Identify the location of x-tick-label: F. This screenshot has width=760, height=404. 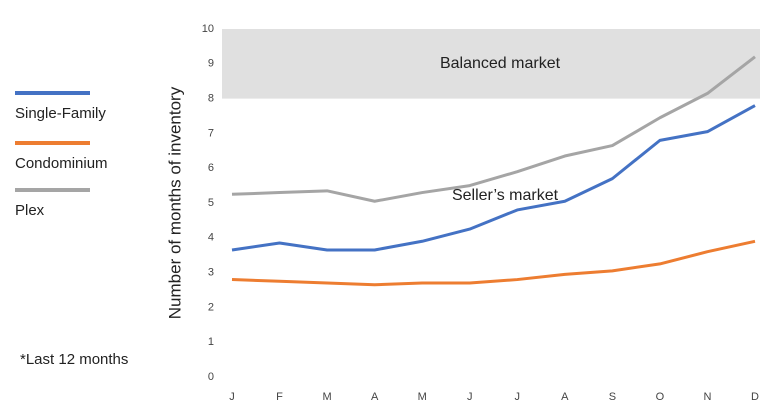
(279, 397).